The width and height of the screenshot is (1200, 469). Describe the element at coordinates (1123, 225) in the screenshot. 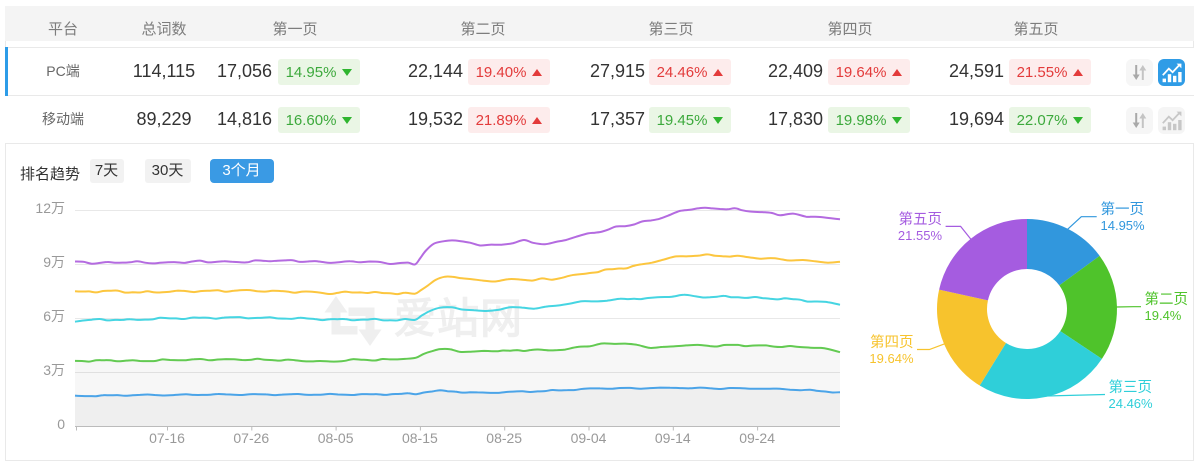

I see `svg-text: 14.95%` at that location.